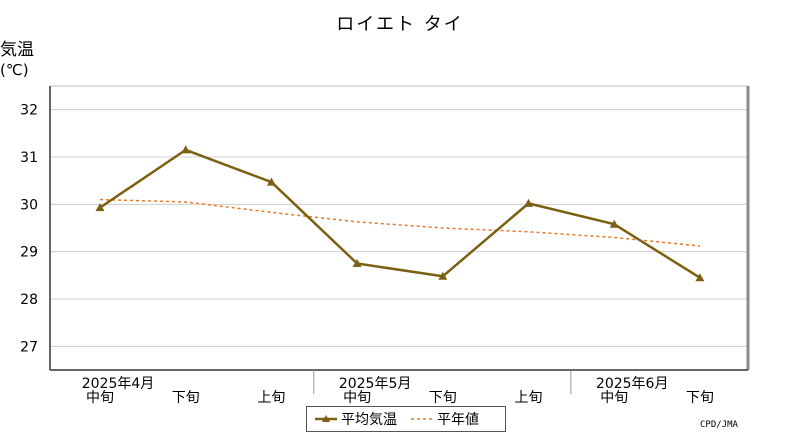 The image size is (800, 440). I want to click on legend-swatch-normal, so click(422, 419).